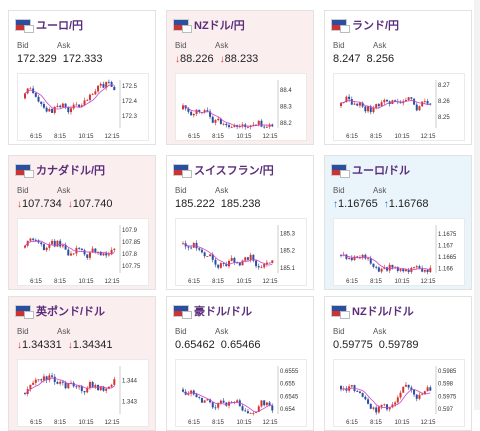  Describe the element at coordinates (71, 171) in the screenshot. I see `pair-name: カナダドル/円` at that location.